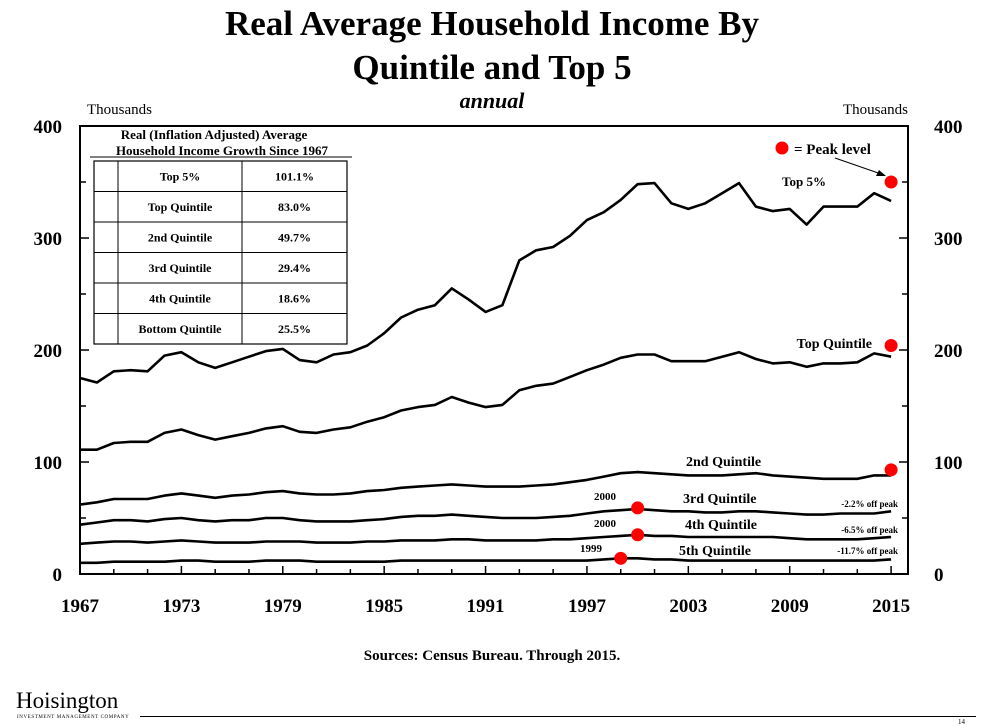  I want to click on y-tick-label-left: 0, so click(58, 575).